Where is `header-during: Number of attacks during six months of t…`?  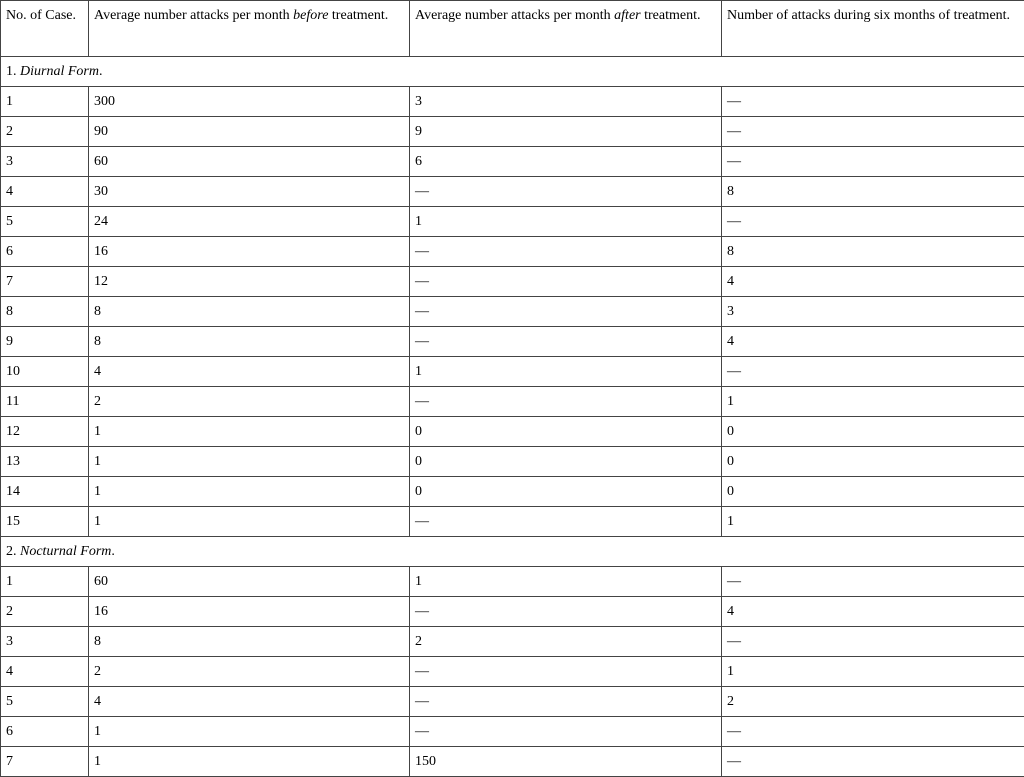
header-during: Number of attacks during six months of t… is located at coordinates (873, 29).